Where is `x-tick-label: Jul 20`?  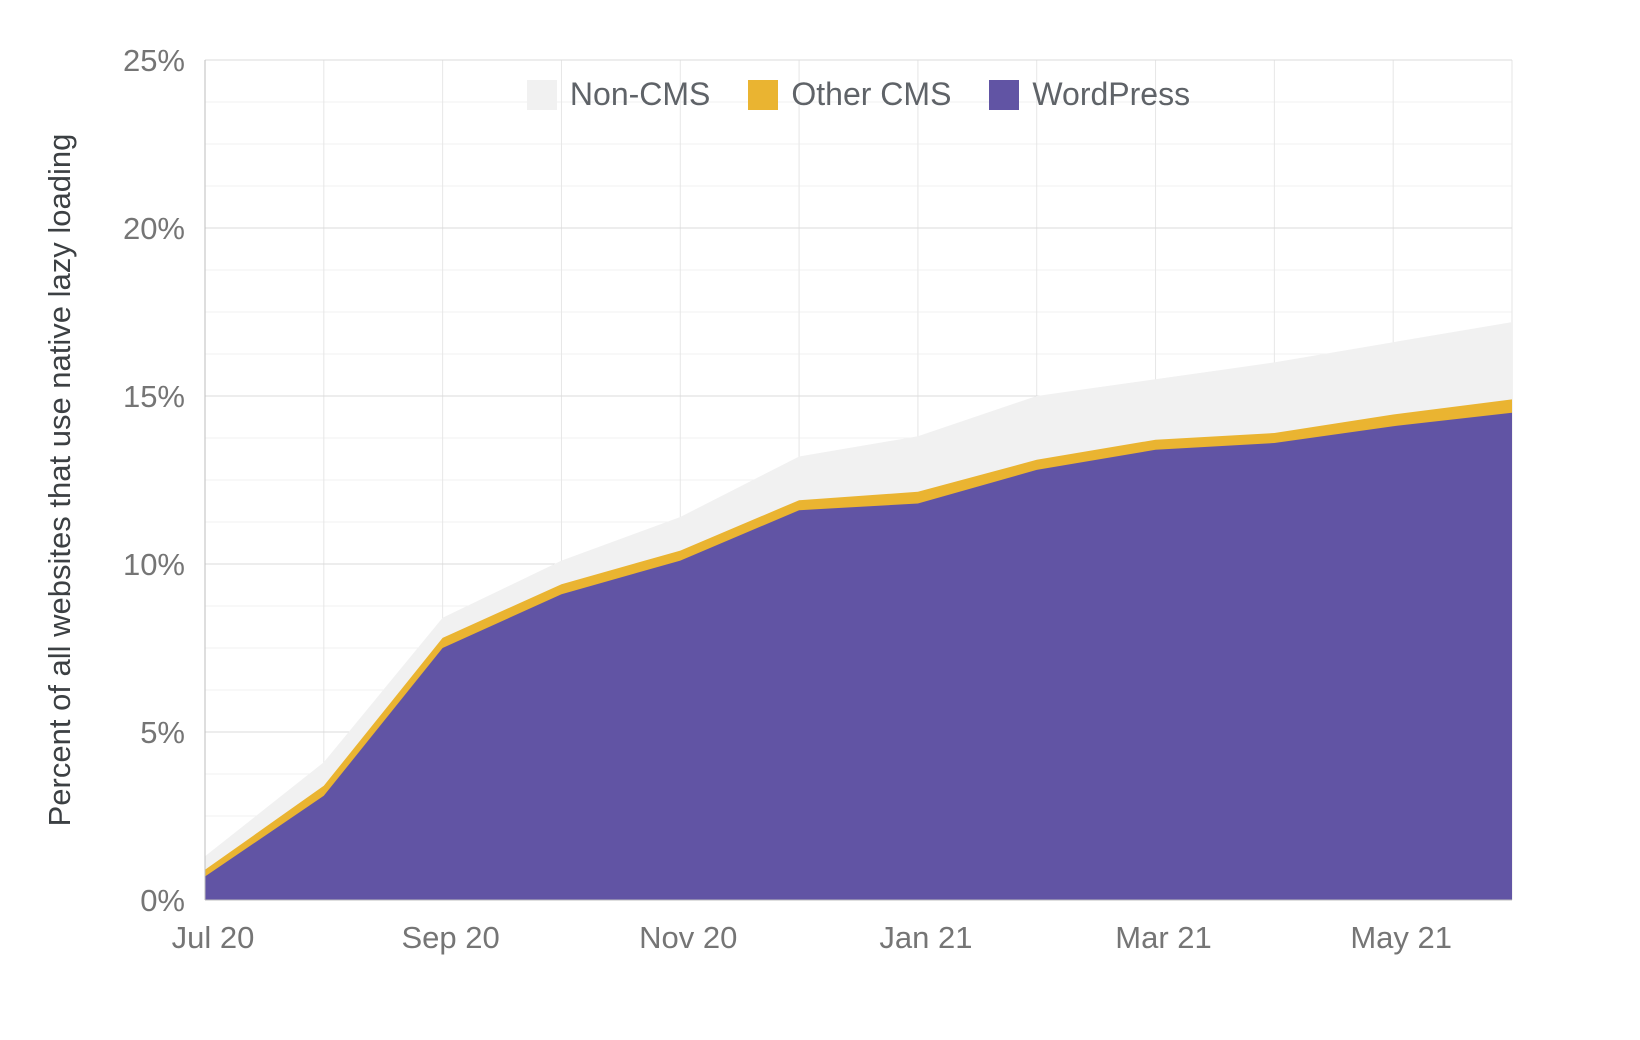 x-tick-label: Jul 20 is located at coordinates (213, 937).